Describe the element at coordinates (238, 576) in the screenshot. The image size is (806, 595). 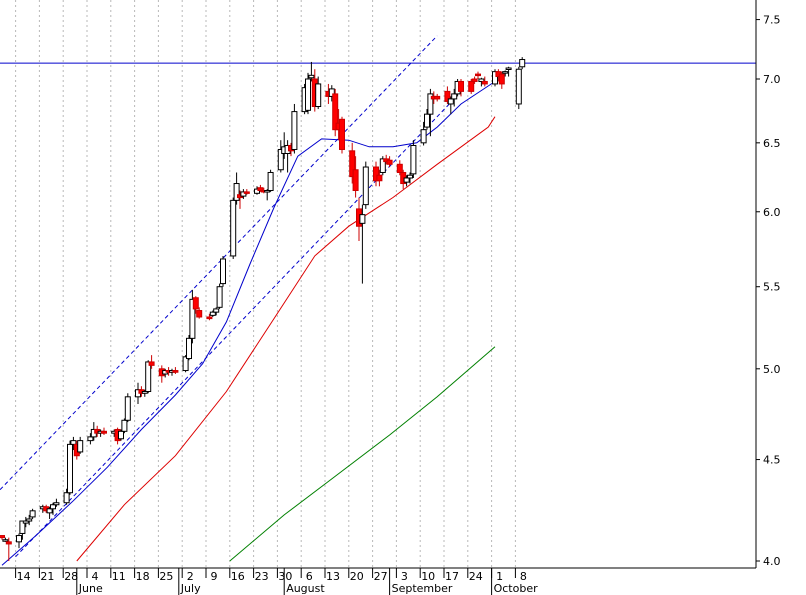
I see `x-tick-label: 16` at that location.